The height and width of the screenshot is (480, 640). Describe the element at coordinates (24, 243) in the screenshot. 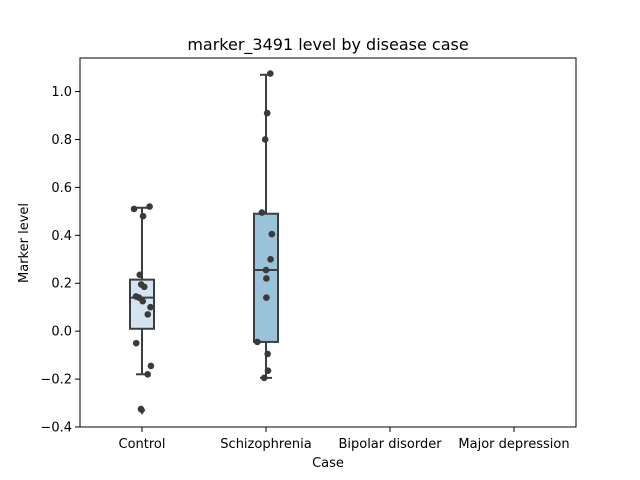

I see `y-axis-label: Marker level` at that location.